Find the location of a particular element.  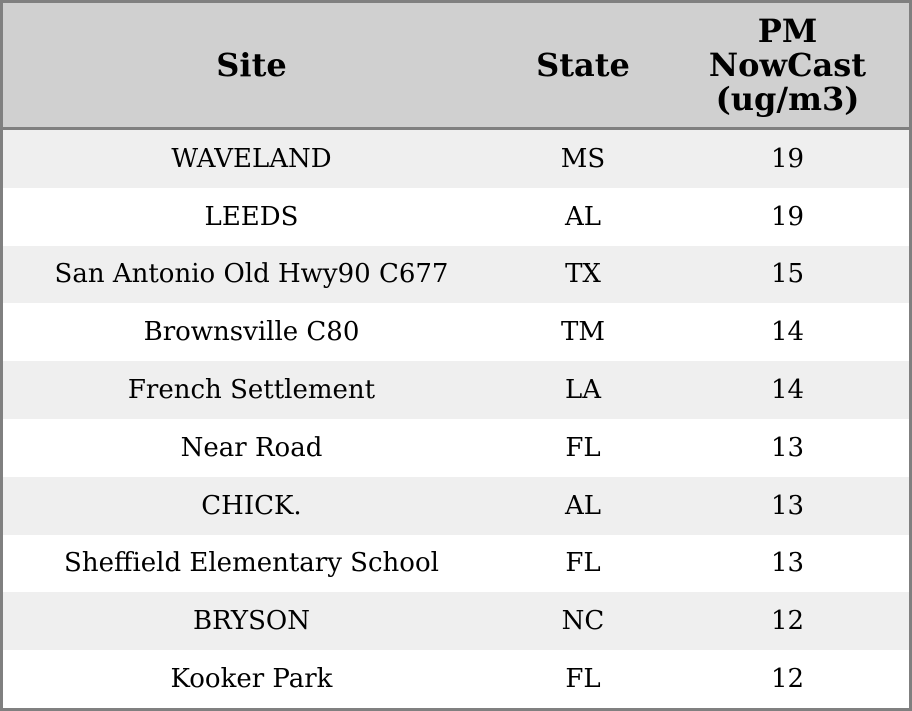

table-cell: 15 is located at coordinates (787, 274).